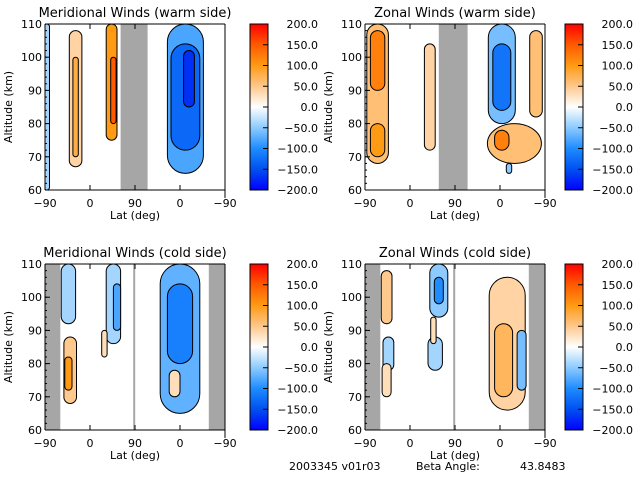 Image resolution: width=640 pixels, height=480 pixels. I want to click on panel-title: Zonal Winds (cold side), so click(455, 253).